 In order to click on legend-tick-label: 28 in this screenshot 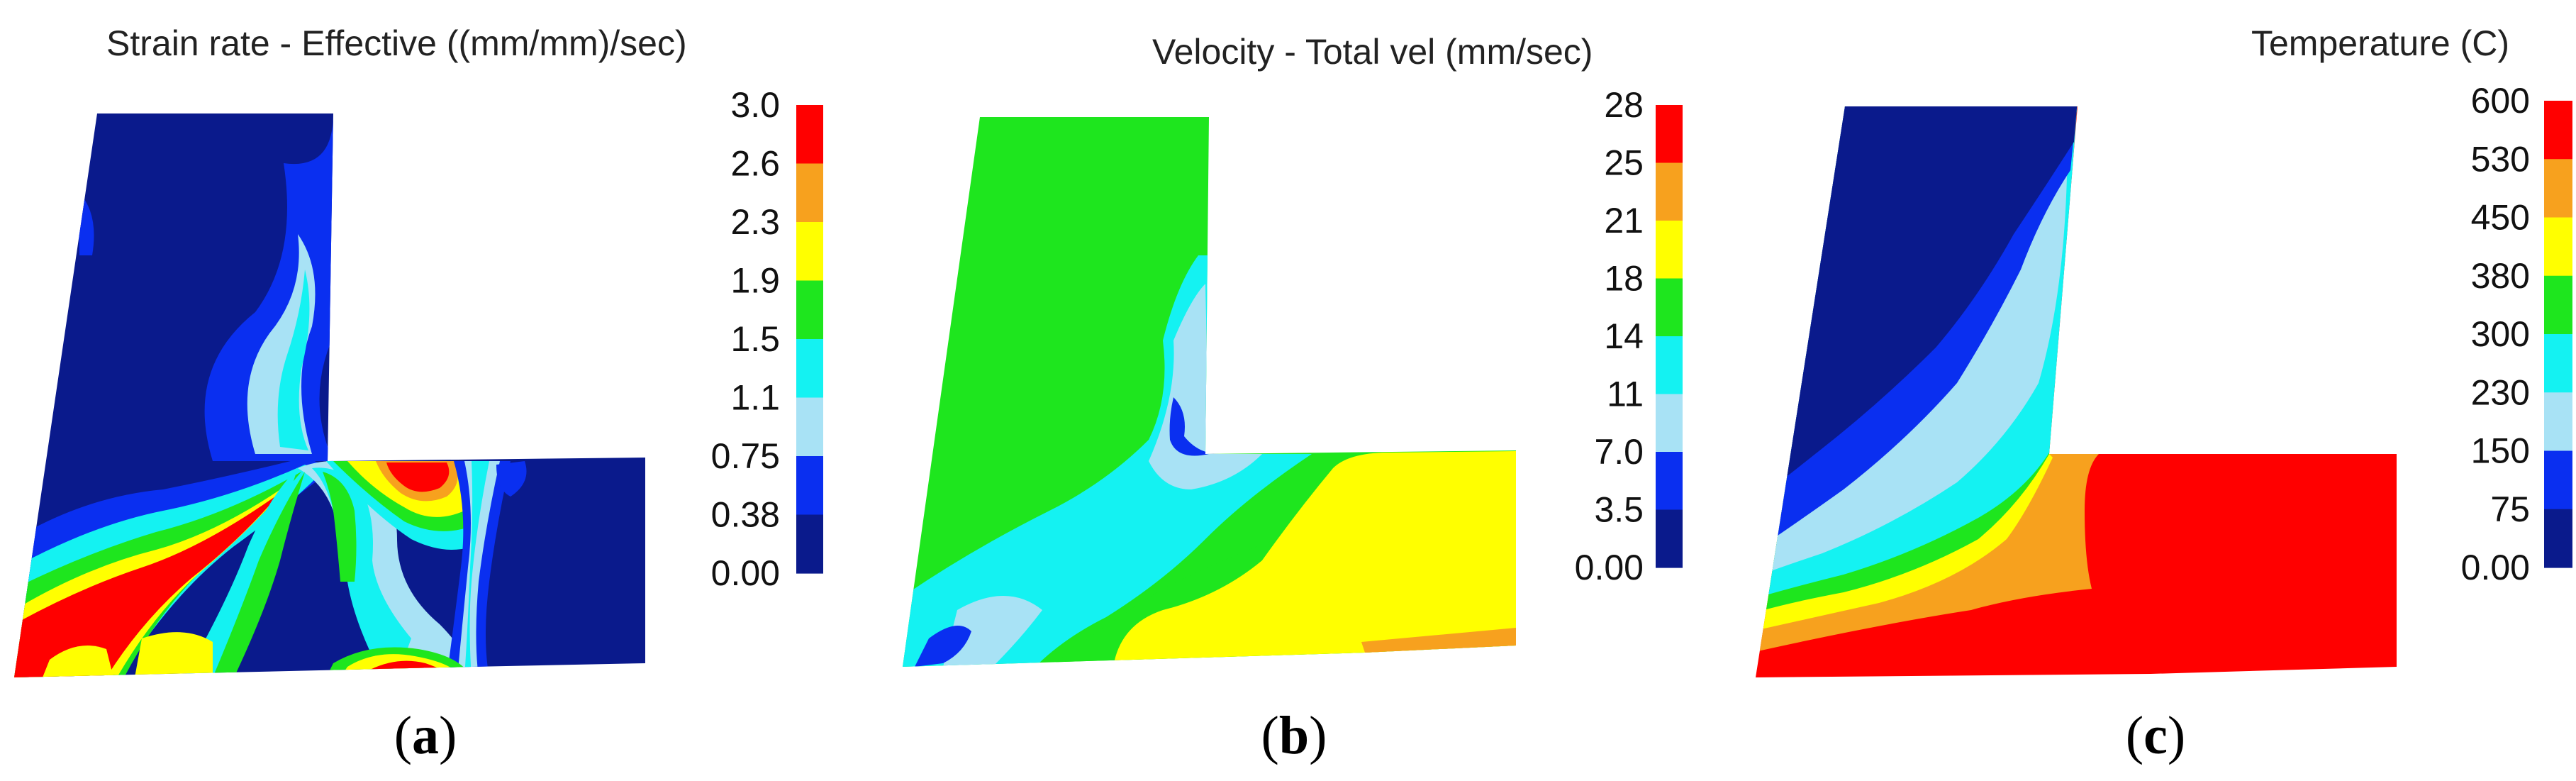, I will do `click(1624, 105)`.